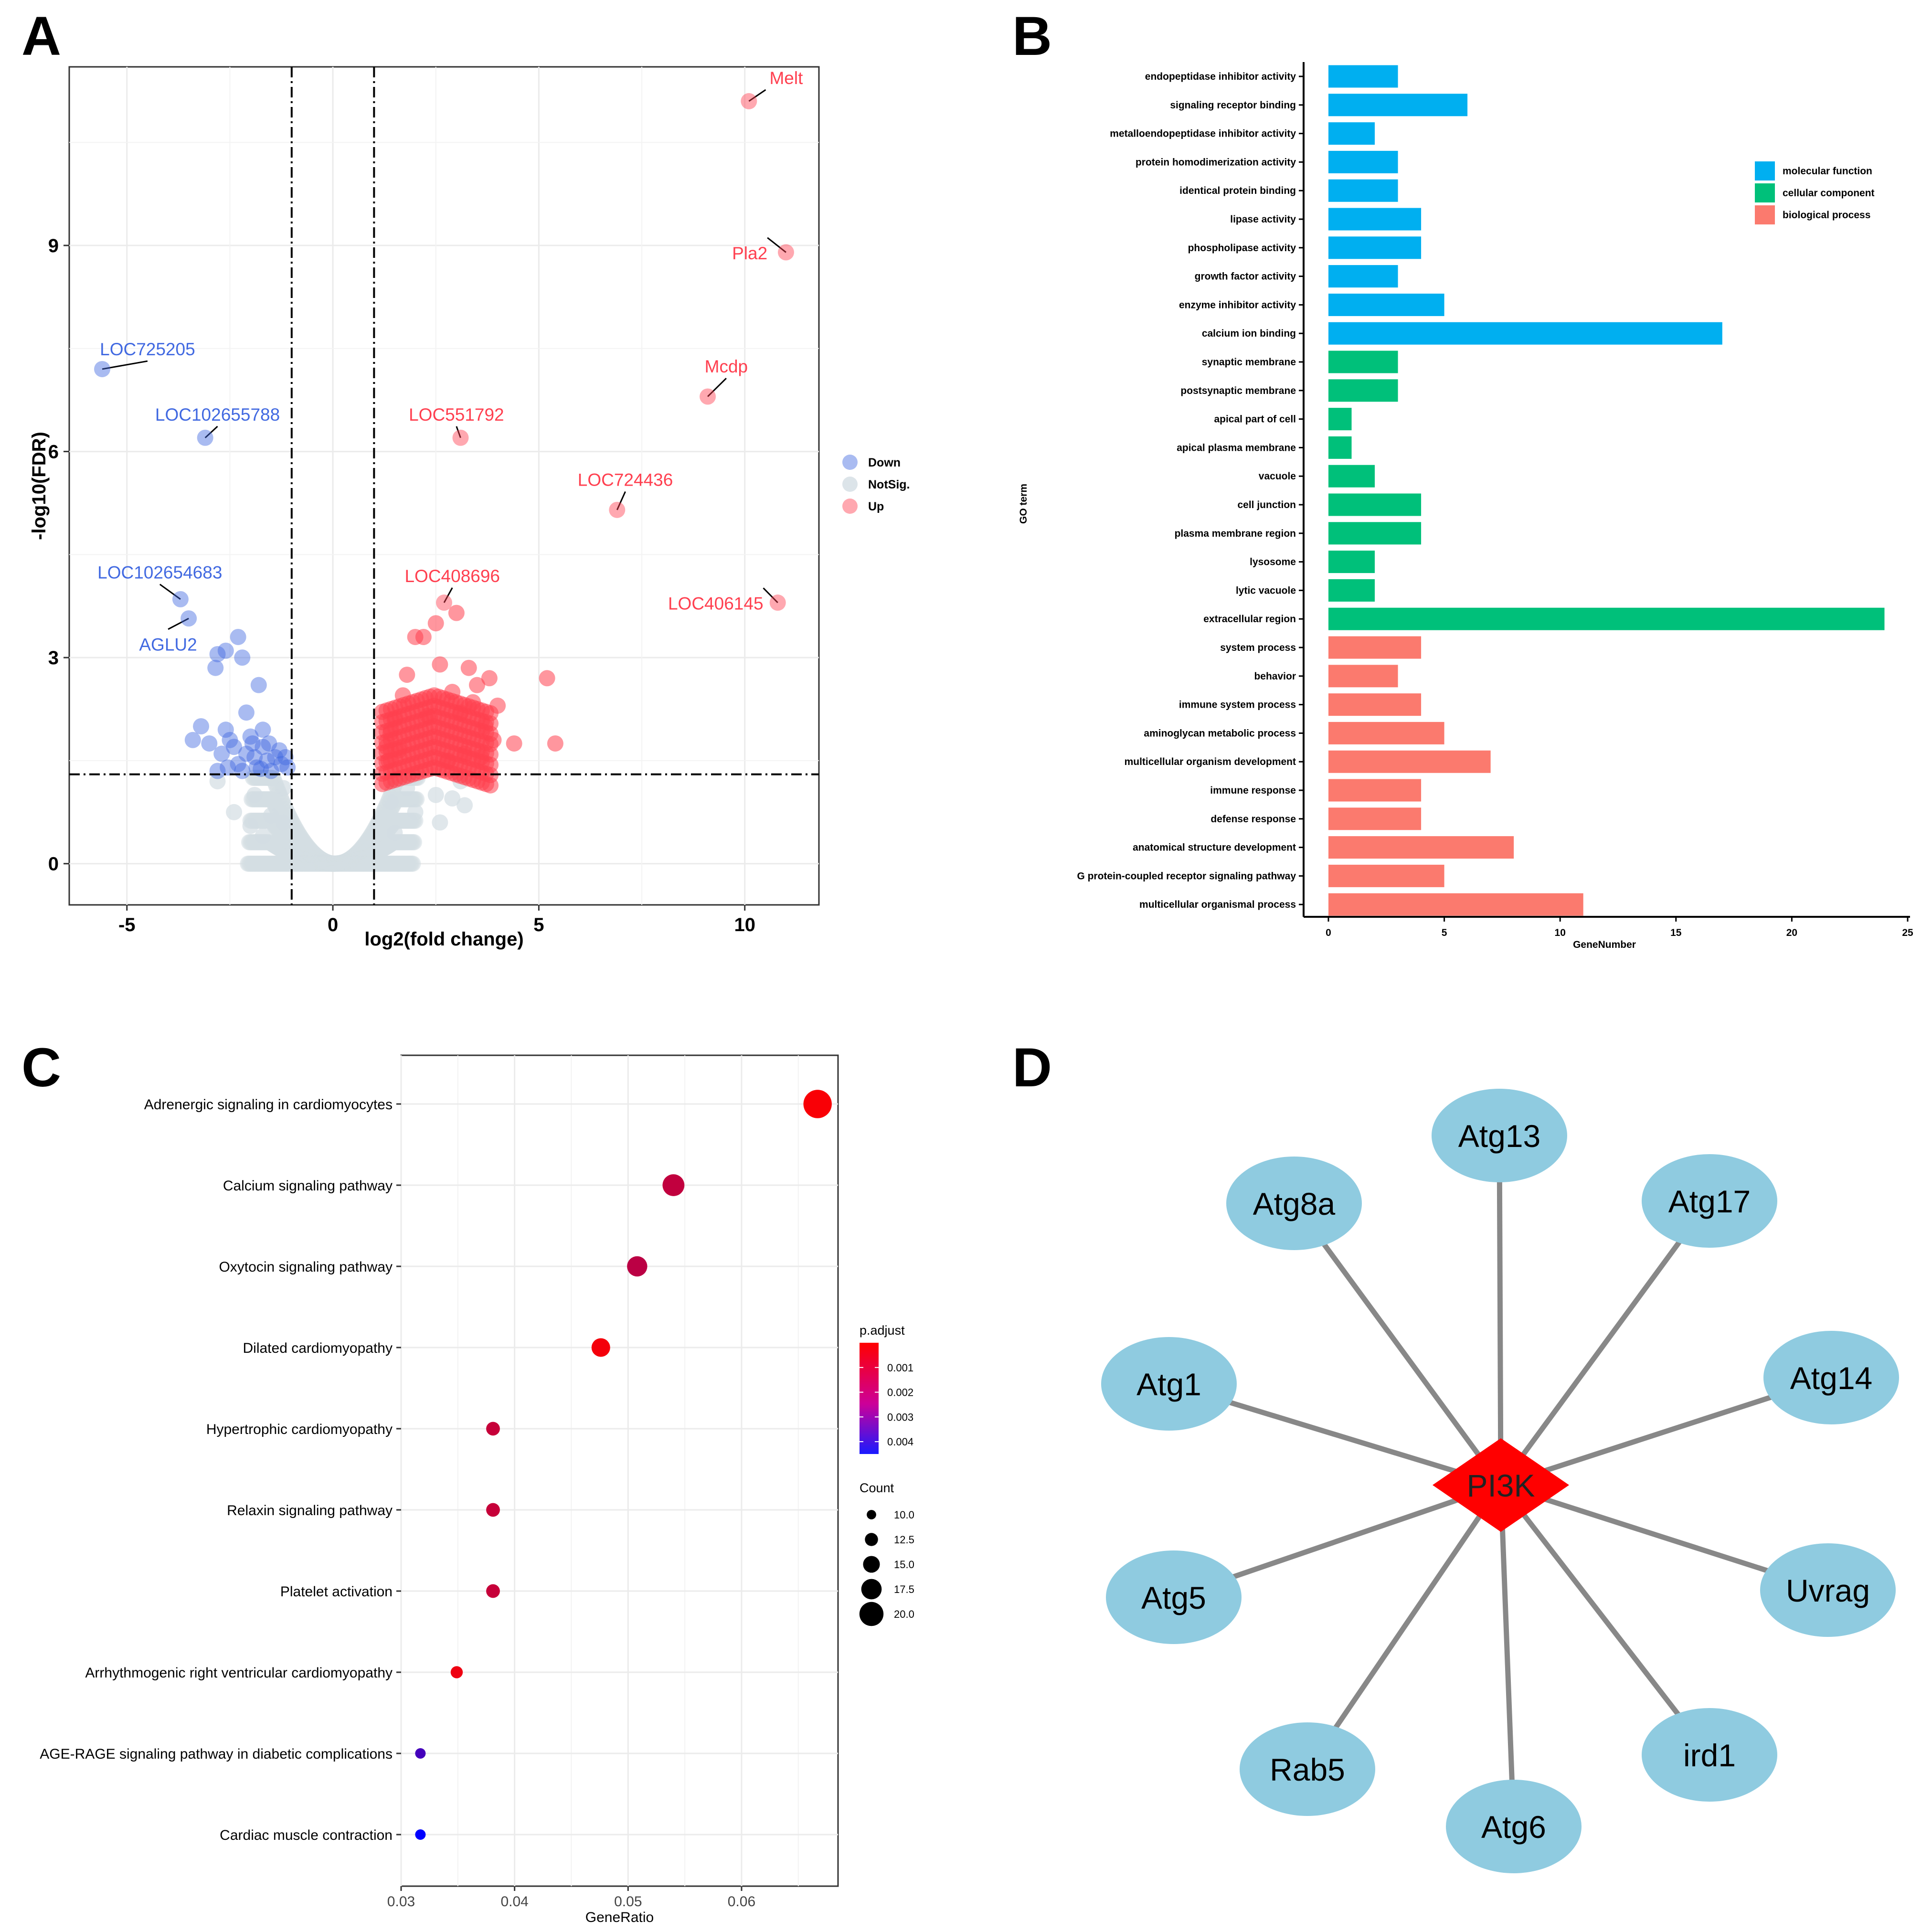 Image resolution: width=1932 pixels, height=1932 pixels. Describe the element at coordinates (1237, 705) in the screenshot. I see `go-term-label: immune system process` at that location.